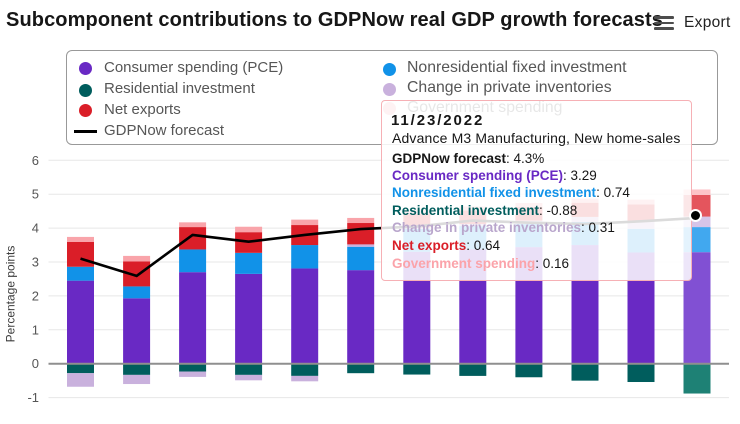  Describe the element at coordinates (33, 397) in the screenshot. I see `svg-text: -1` at that location.